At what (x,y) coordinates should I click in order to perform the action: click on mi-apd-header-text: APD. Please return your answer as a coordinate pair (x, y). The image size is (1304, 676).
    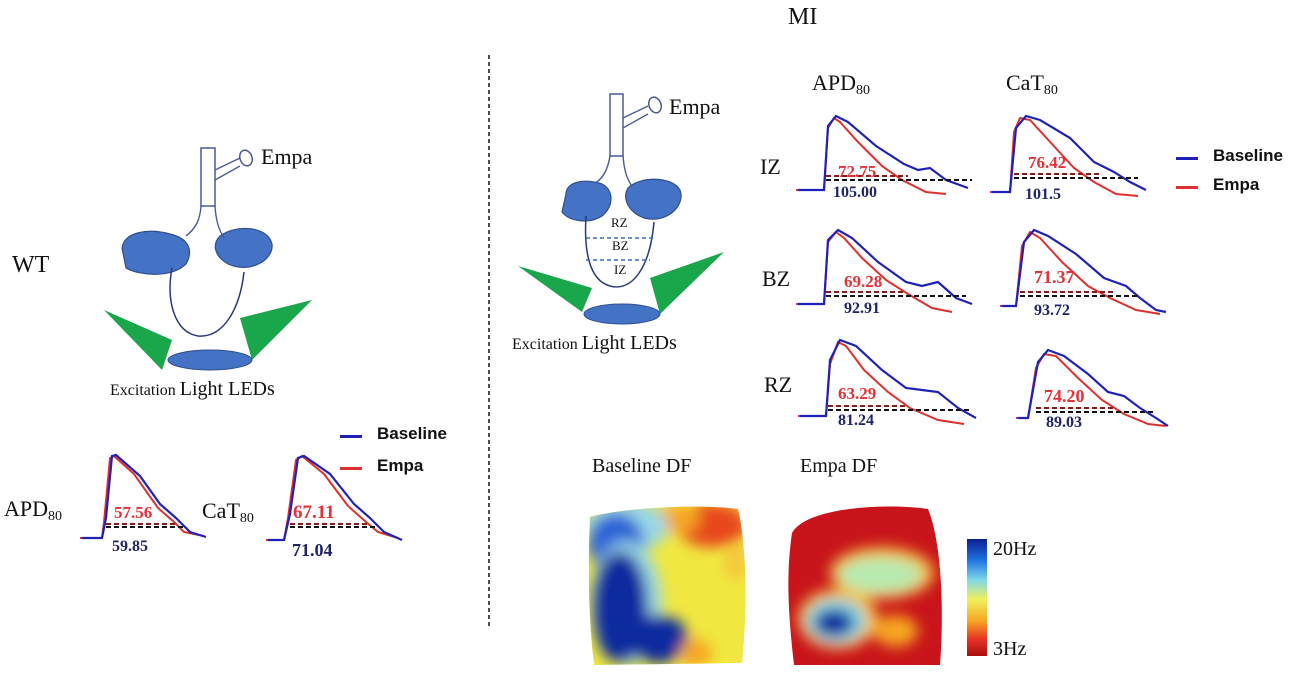
    Looking at the image, I should click on (834, 82).